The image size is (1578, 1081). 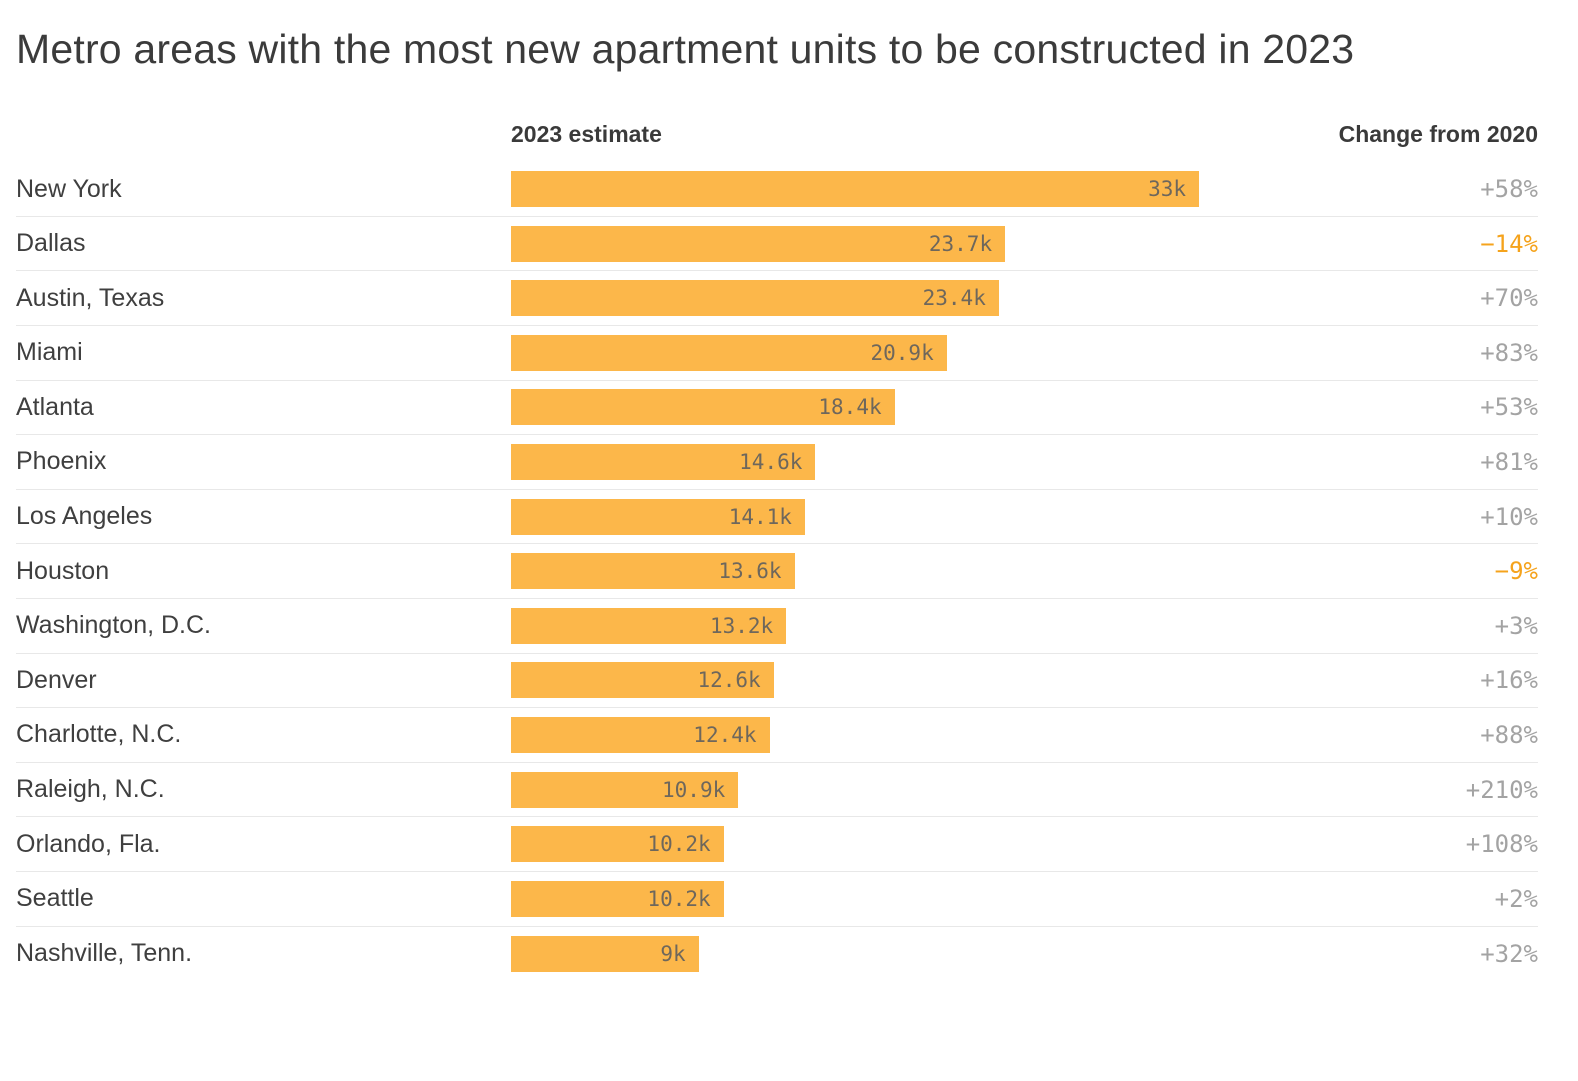 I want to click on bar-value-label: 23.7k, so click(x=960, y=243).